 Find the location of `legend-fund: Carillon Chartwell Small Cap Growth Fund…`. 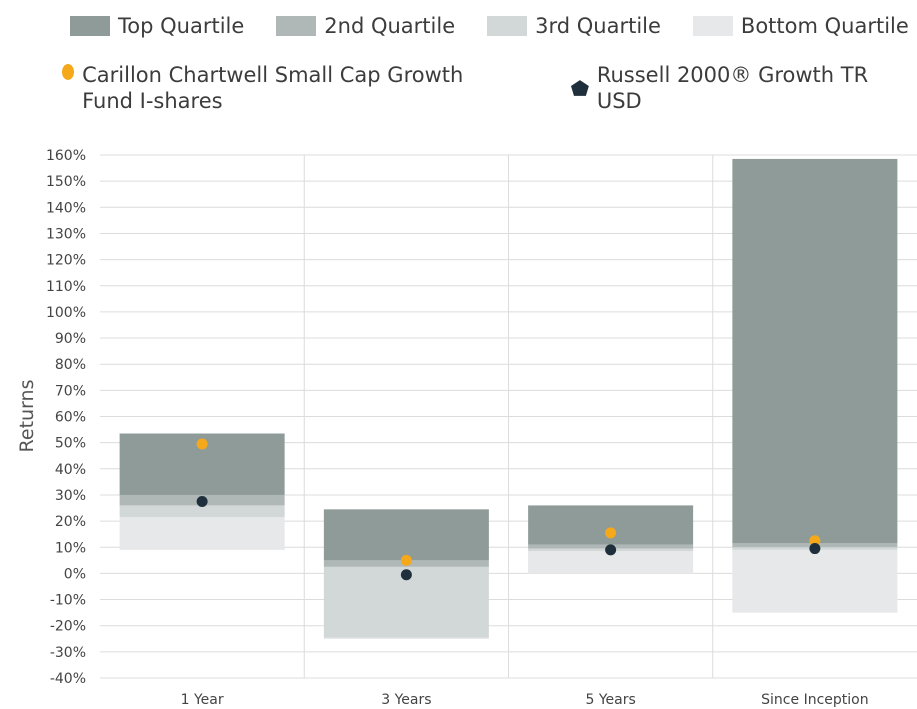

legend-fund: Carillon Chartwell Small Cap Growth Fund… is located at coordinates (272, 88).